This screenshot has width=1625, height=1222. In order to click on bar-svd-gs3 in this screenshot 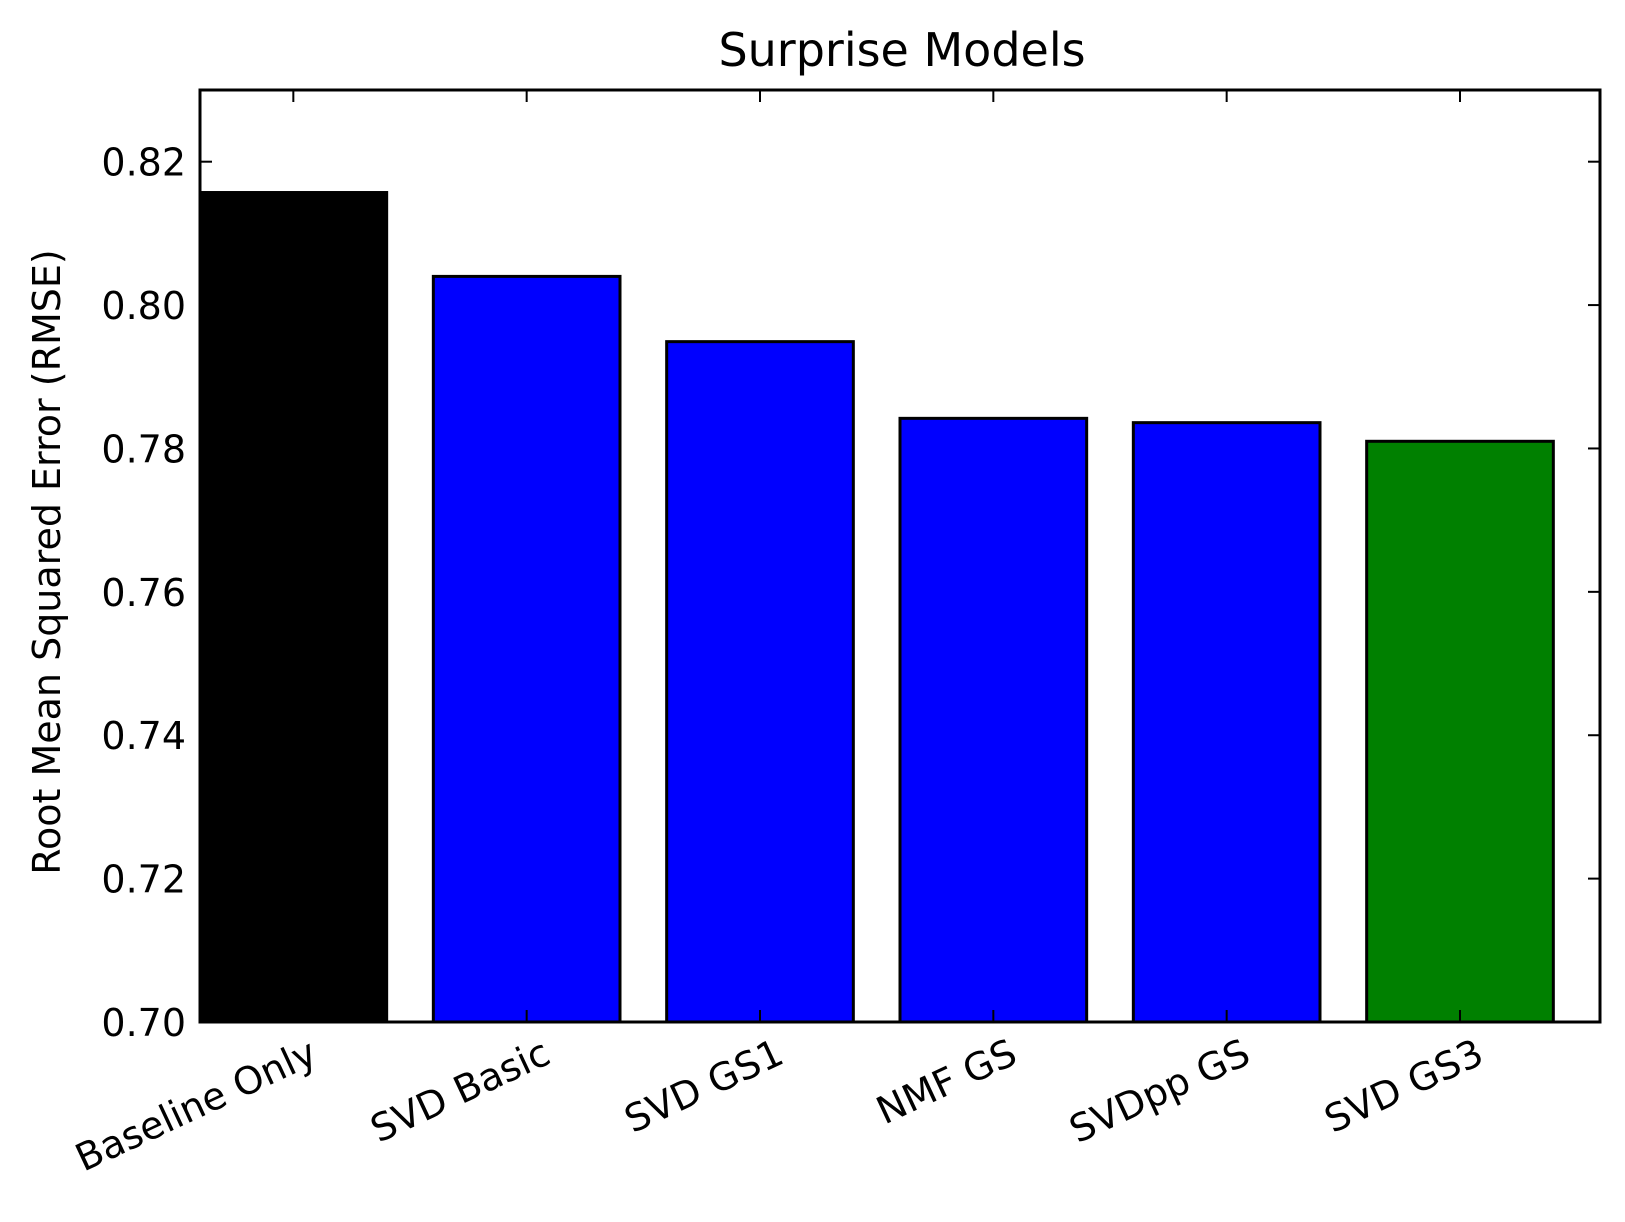, I will do `click(1460, 731)`.